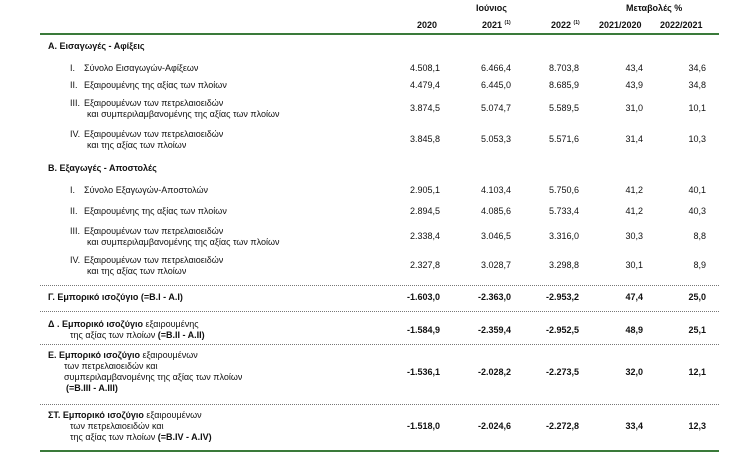 This screenshot has width=749, height=458. Describe the element at coordinates (634, 297) in the screenshot. I see `balance-value-c1: 47,4` at that location.